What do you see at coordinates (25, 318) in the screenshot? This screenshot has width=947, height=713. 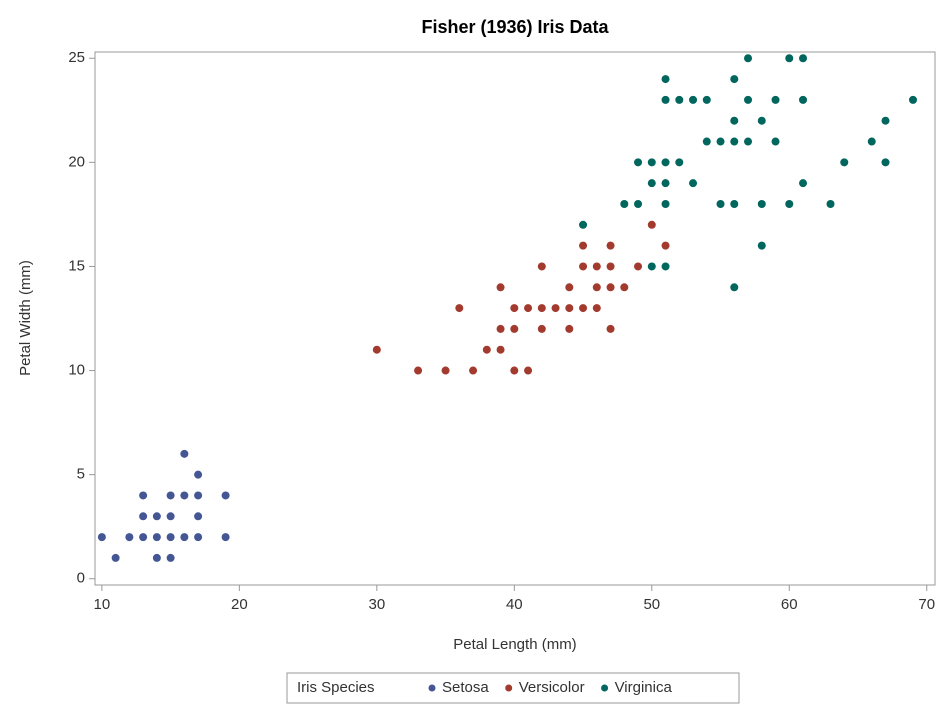 I see `y-axis-label: Petal Width (mm)` at bounding box center [25, 318].